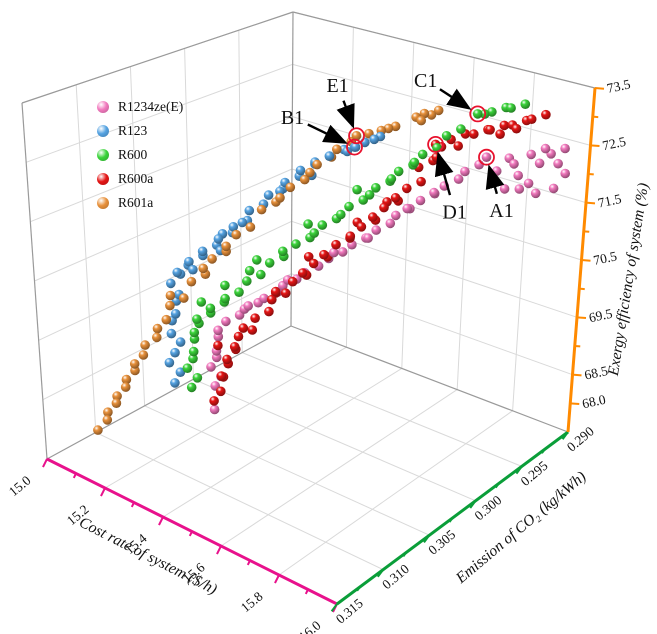  I want to click on annotation-label: C1, so click(425, 81).